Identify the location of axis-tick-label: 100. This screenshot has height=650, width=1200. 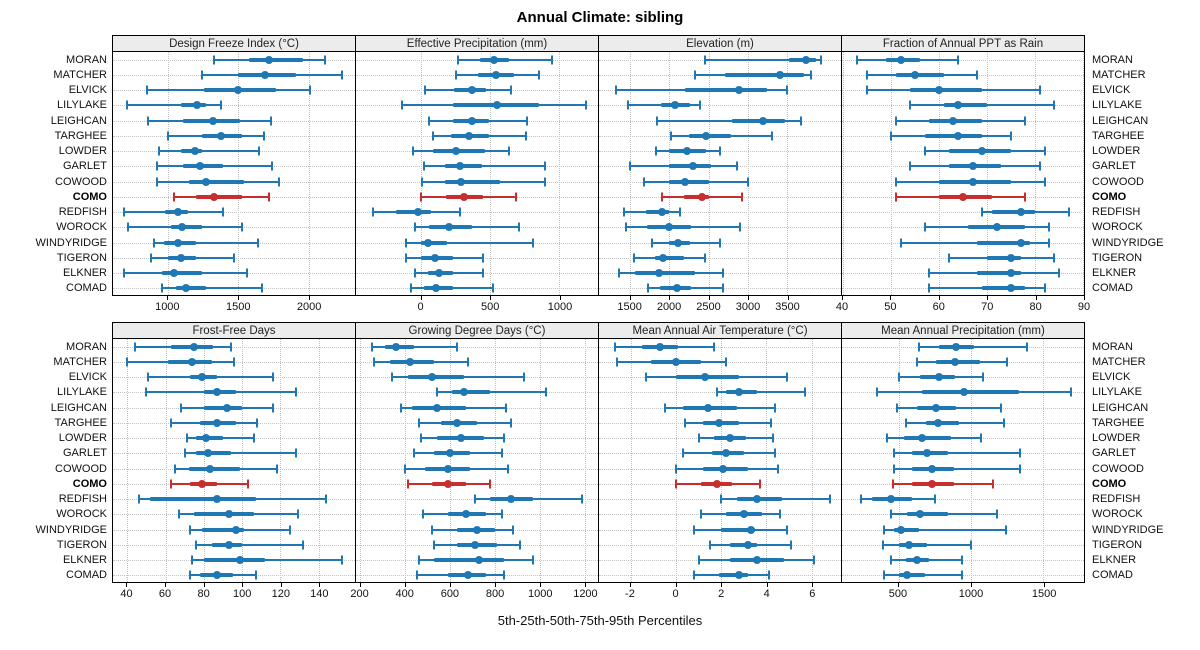
(242, 594).